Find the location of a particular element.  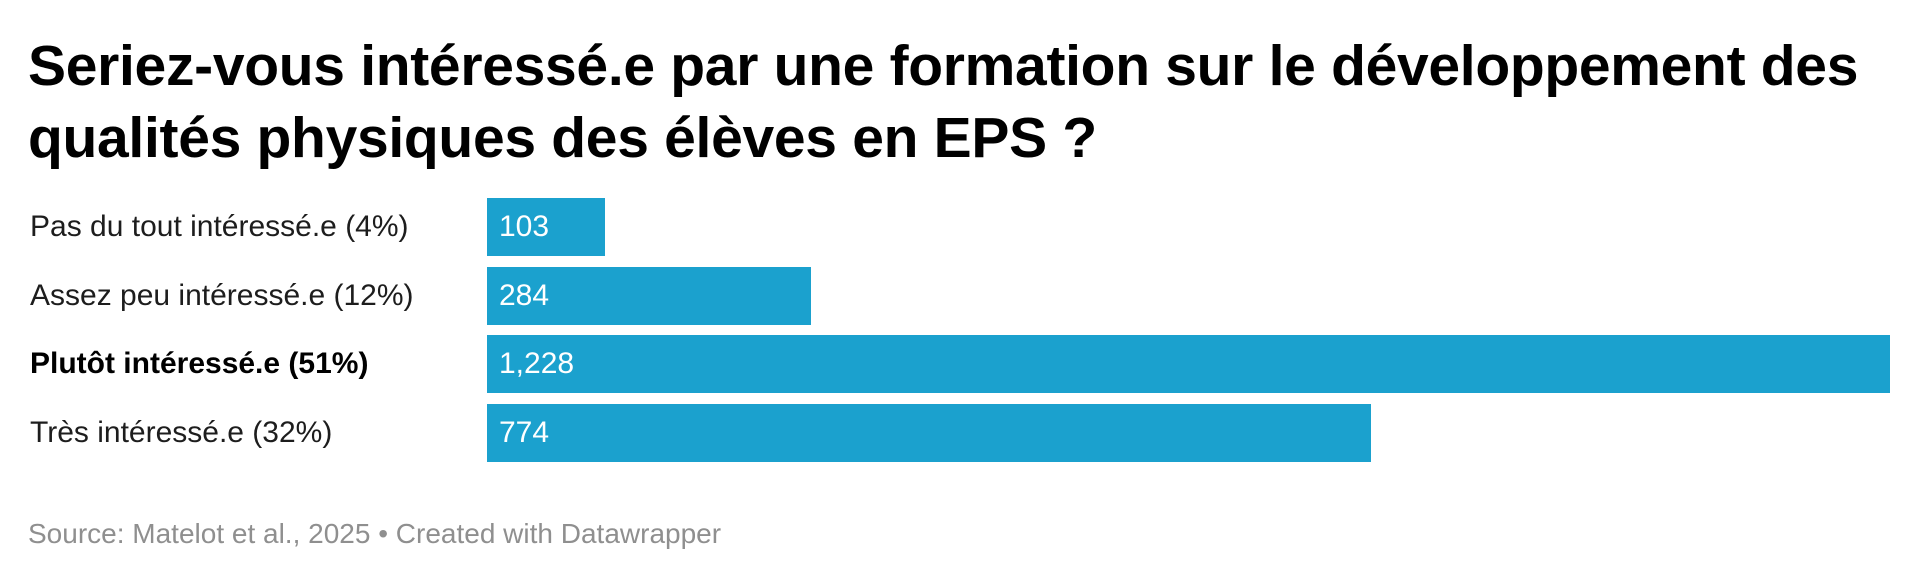

bar: 774 is located at coordinates (929, 432).